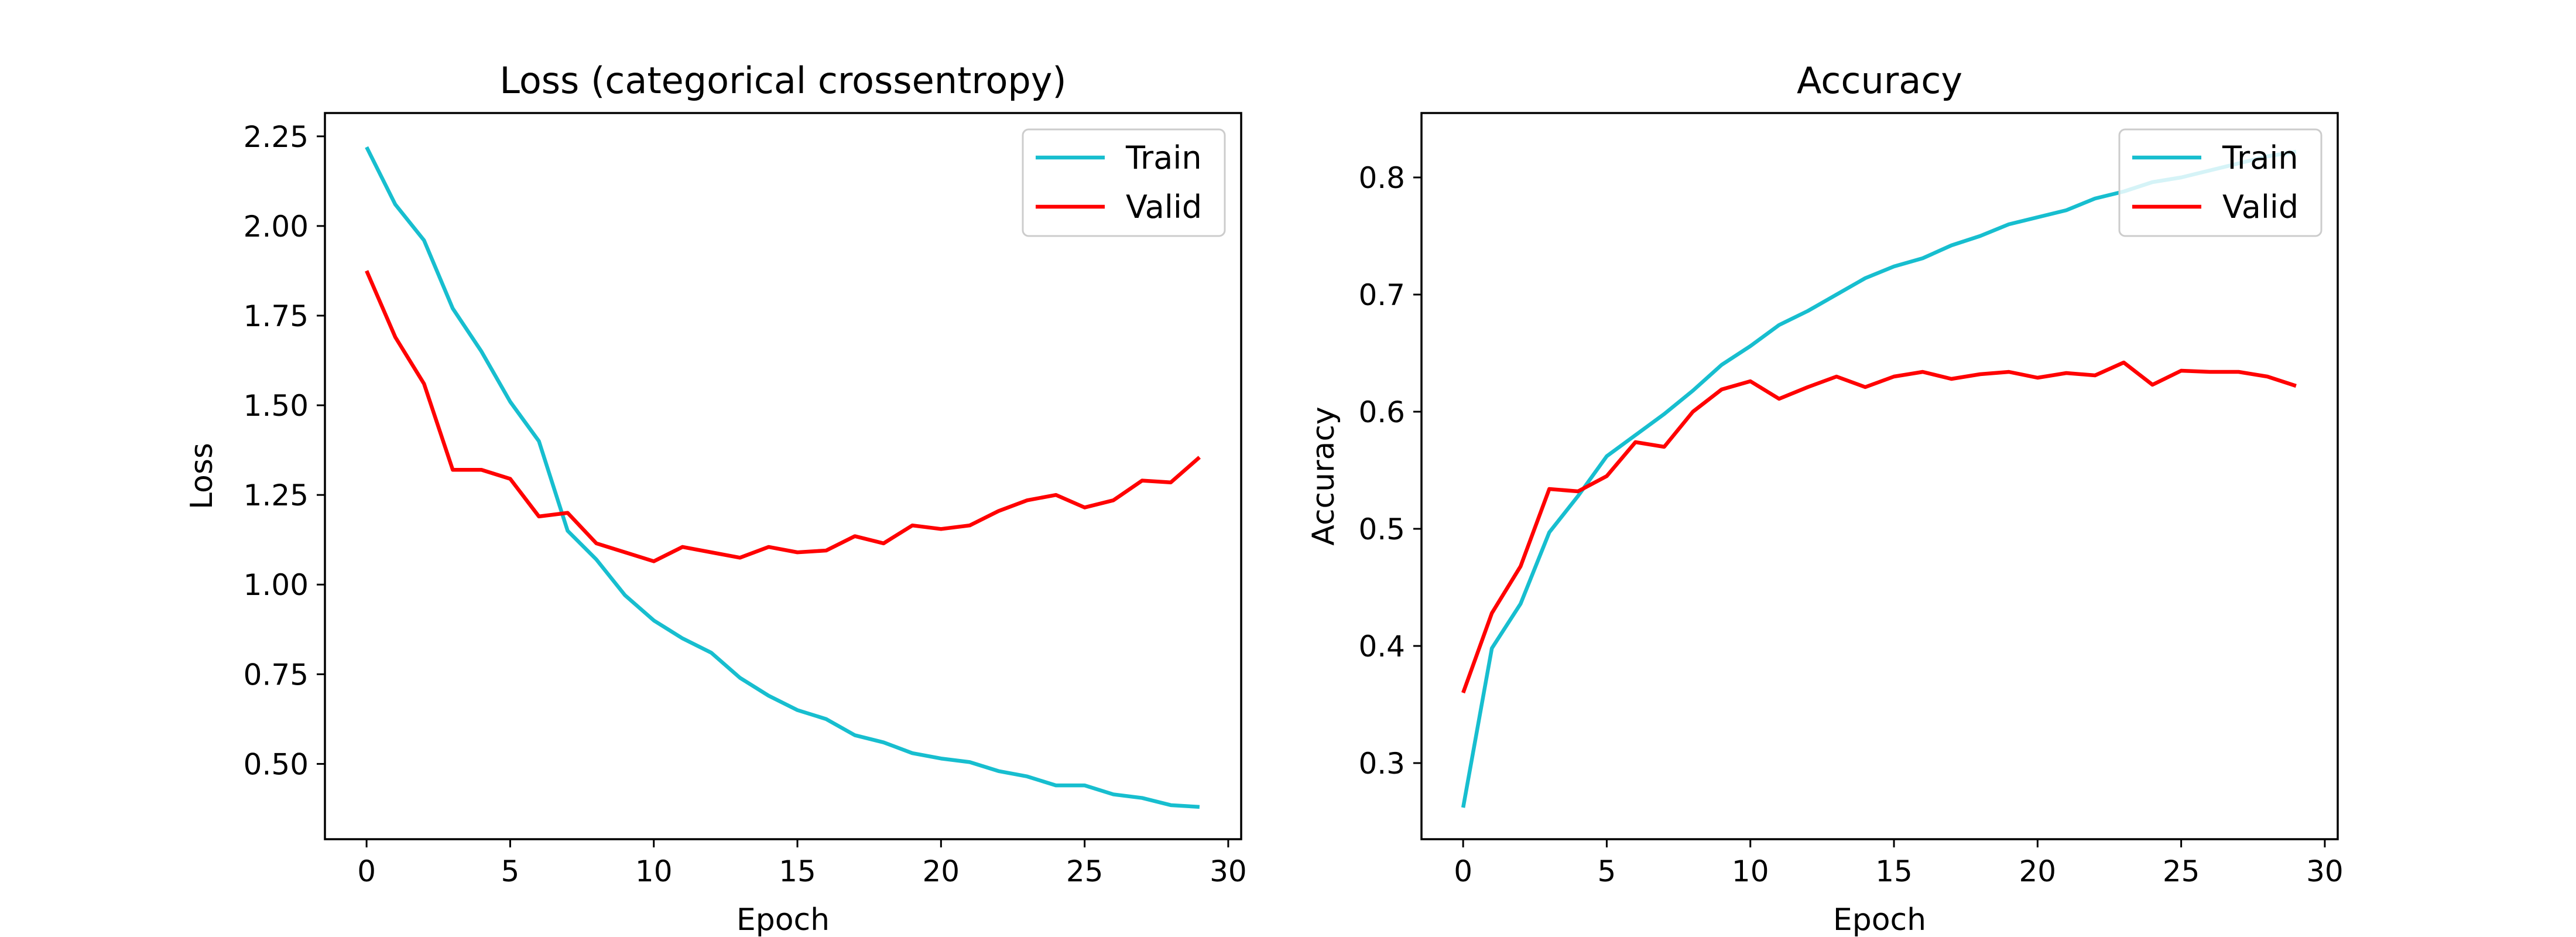  What do you see at coordinates (1894, 871) in the screenshot?
I see `accuracy-x-tick-label: 15` at bounding box center [1894, 871].